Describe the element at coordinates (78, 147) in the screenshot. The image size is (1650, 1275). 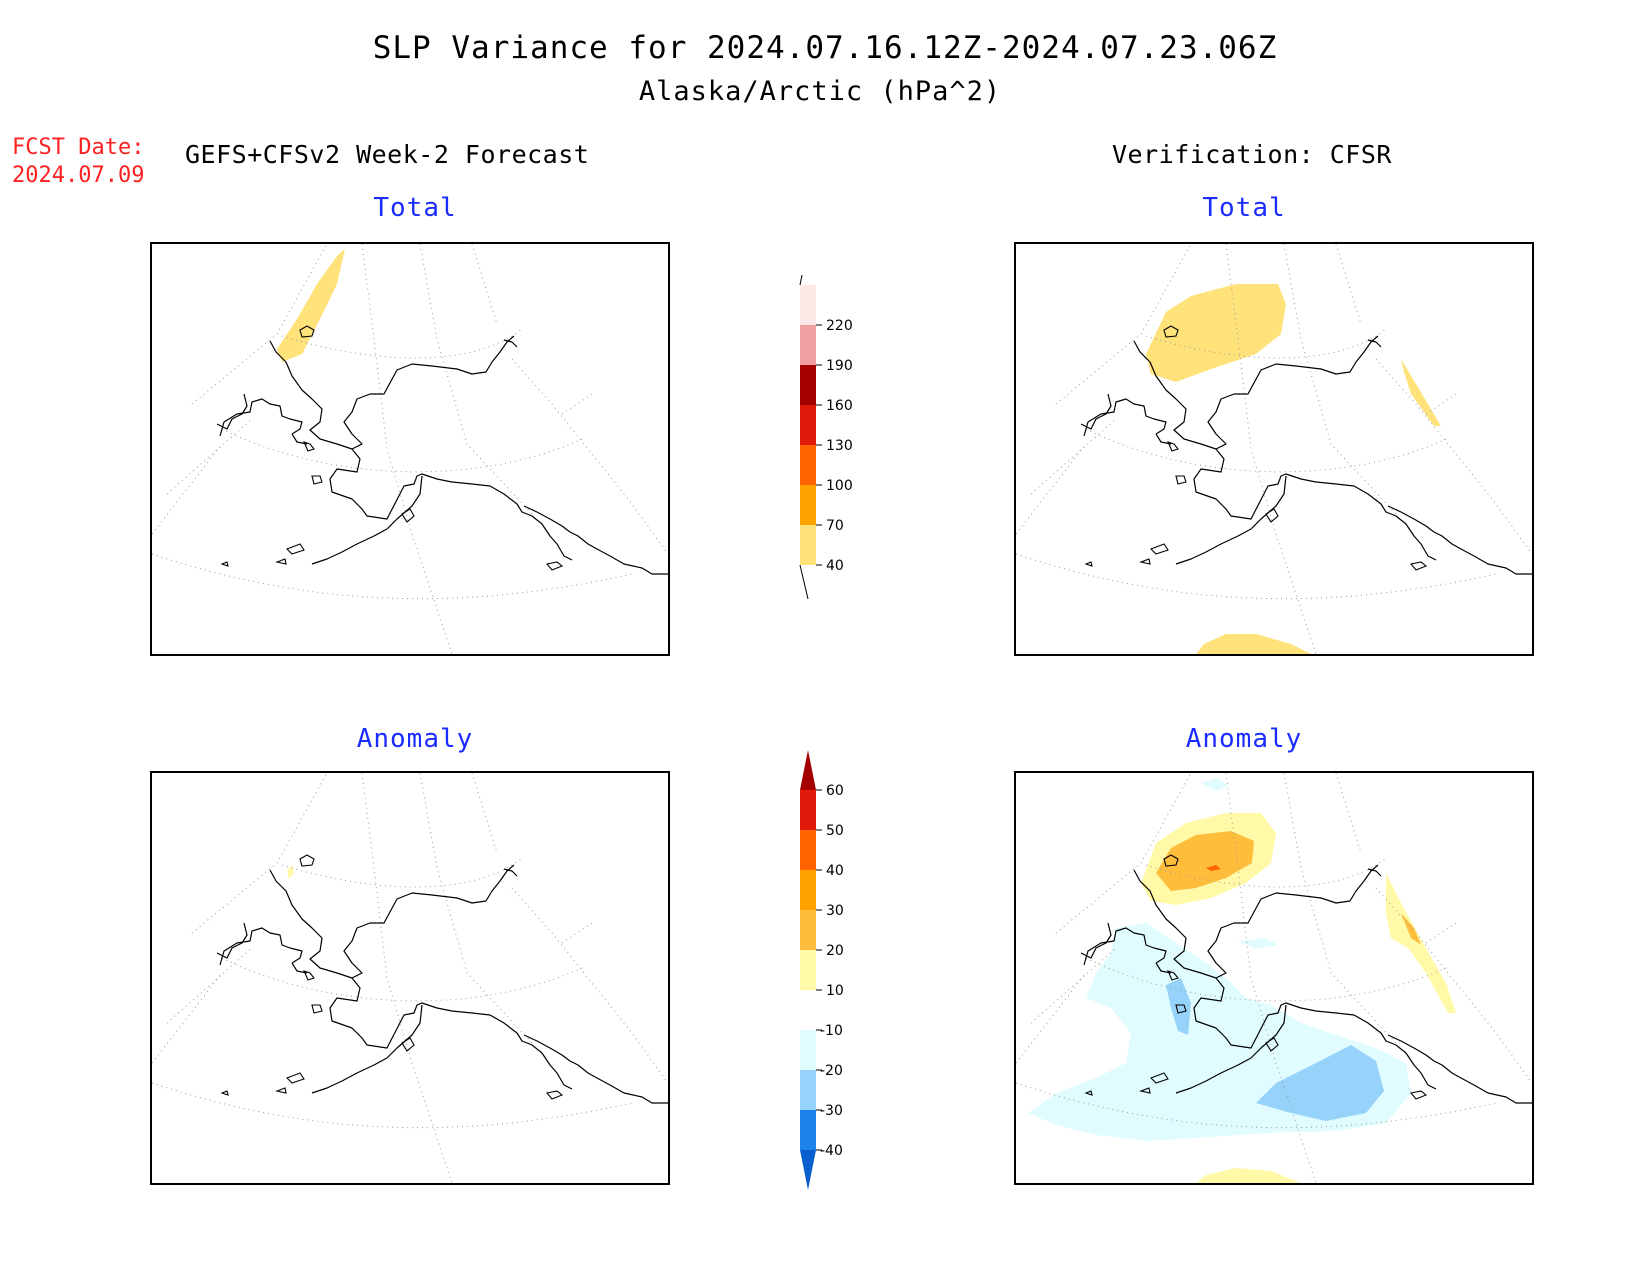
I see `fcst-date-label: FCST Date:` at that location.